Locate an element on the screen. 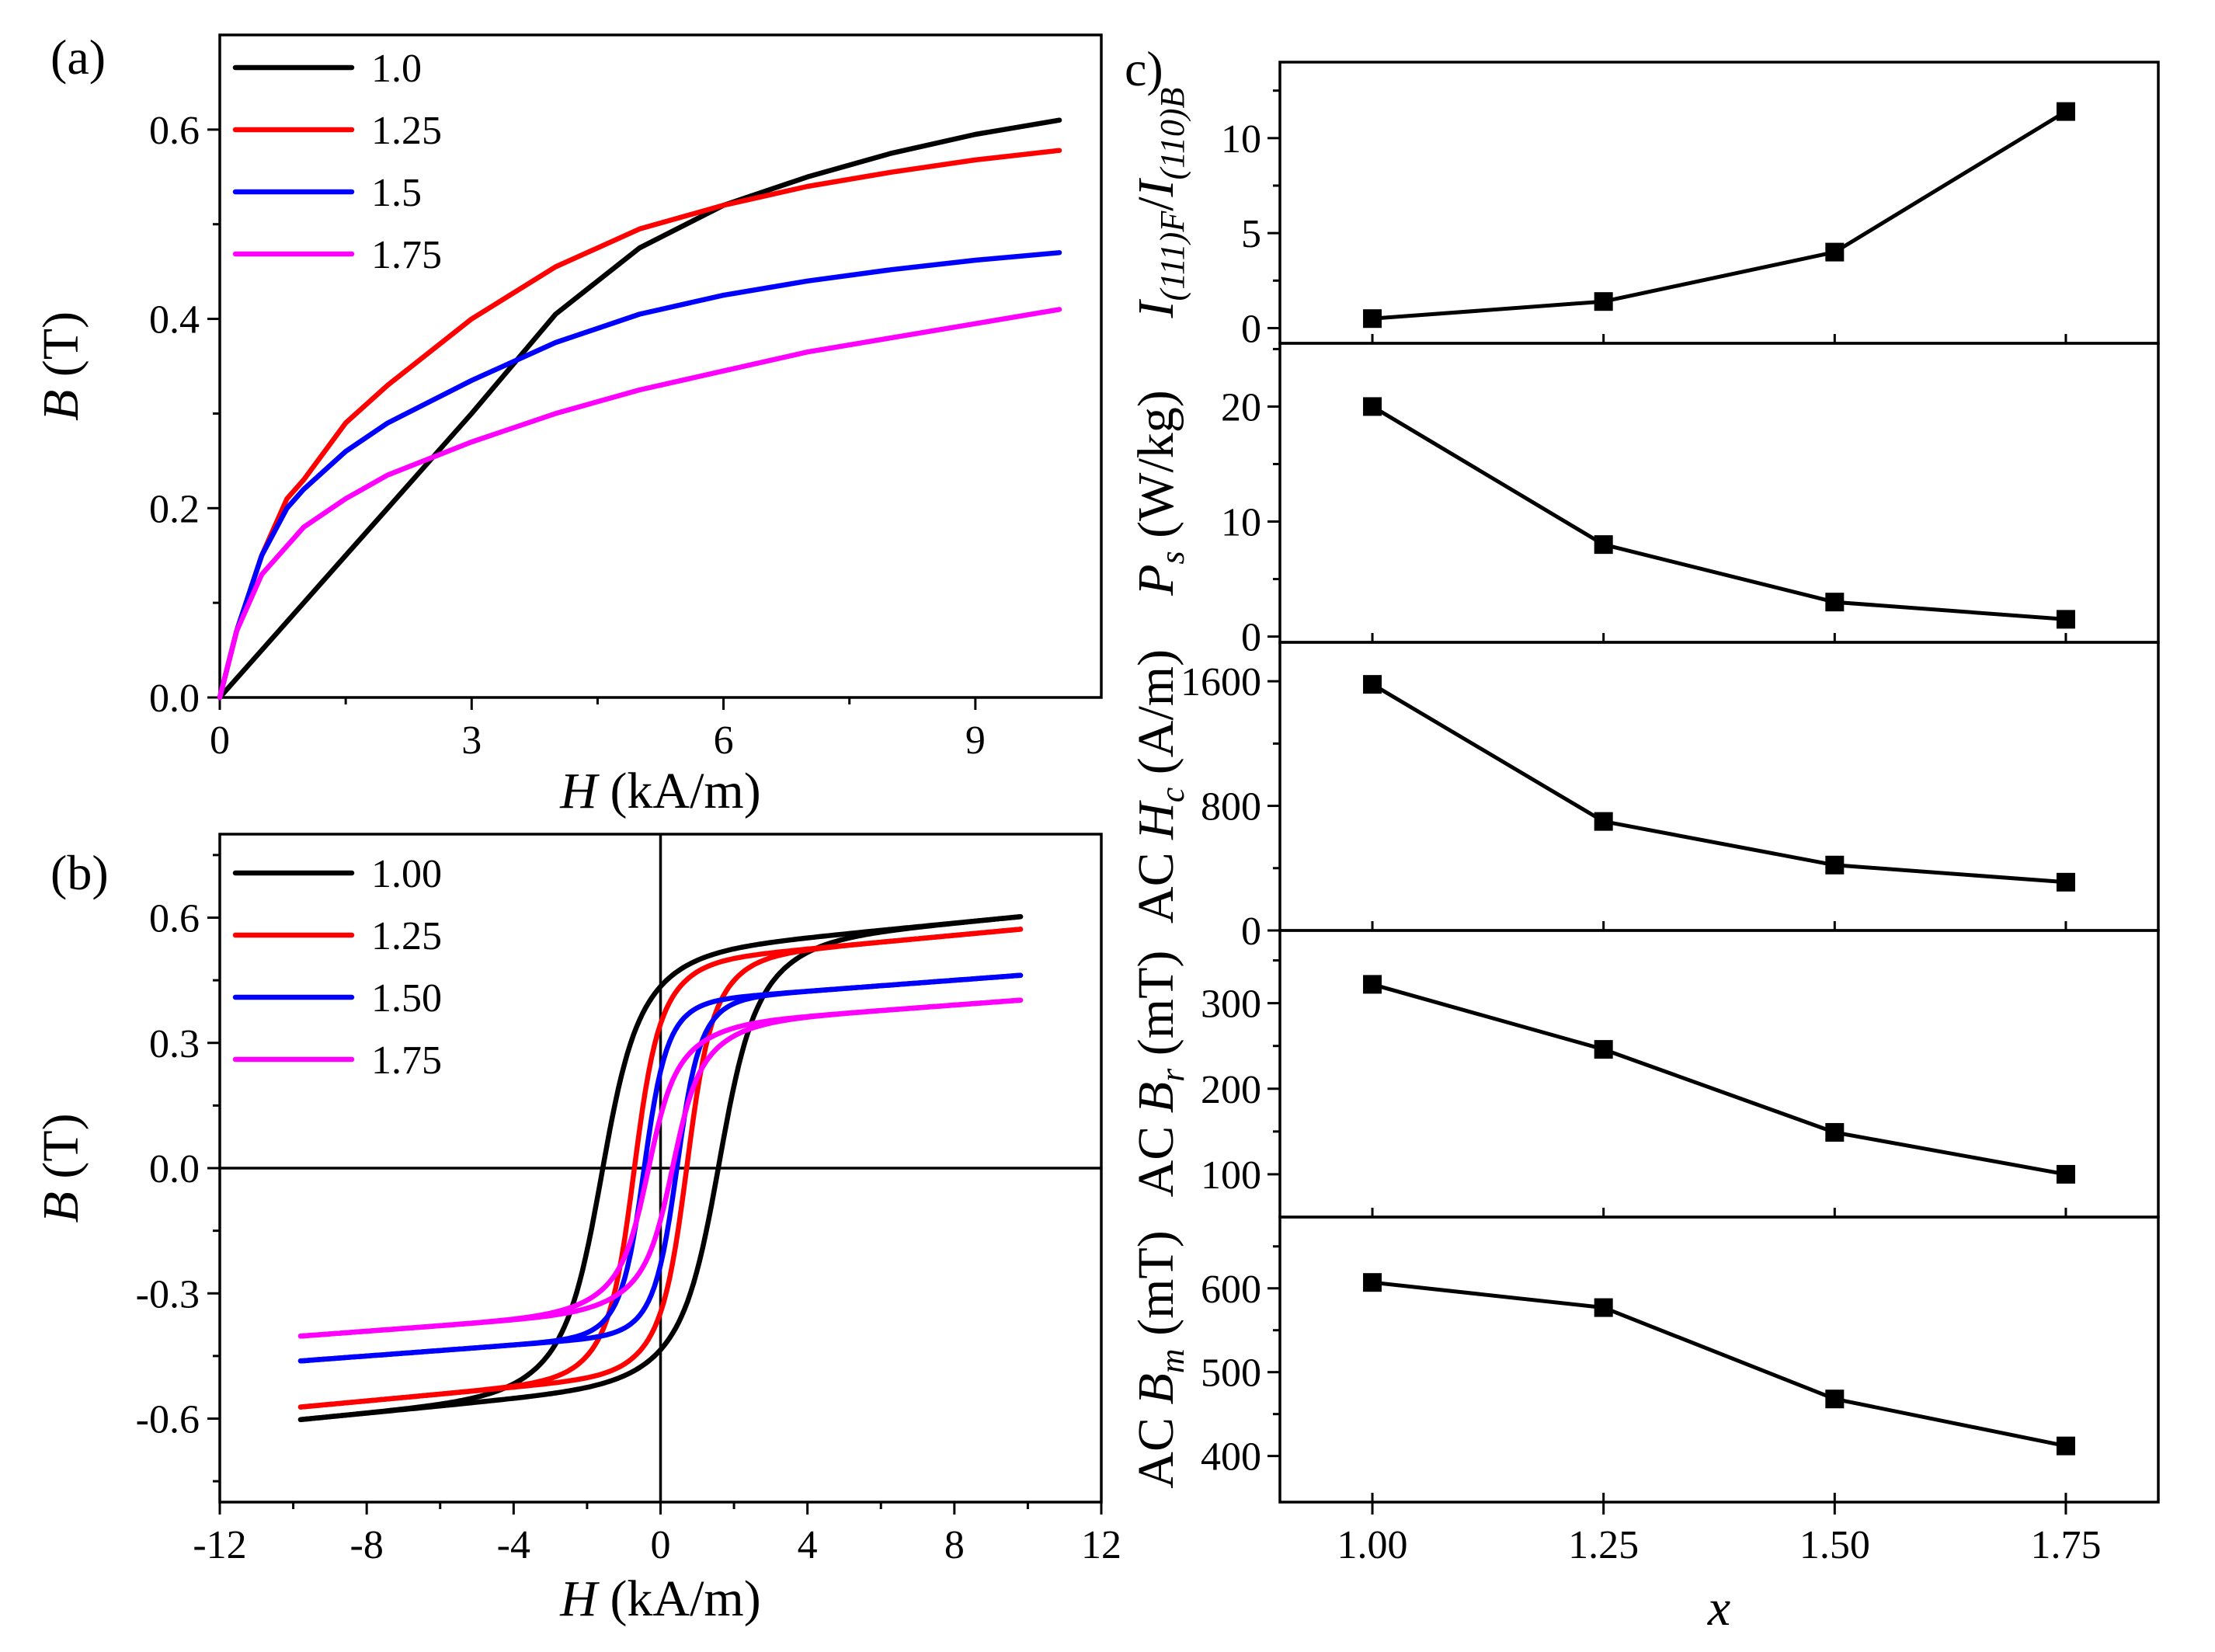 The width and height of the screenshot is (2215, 1652). loop-descending-1.25 is located at coordinates (660, 1169).